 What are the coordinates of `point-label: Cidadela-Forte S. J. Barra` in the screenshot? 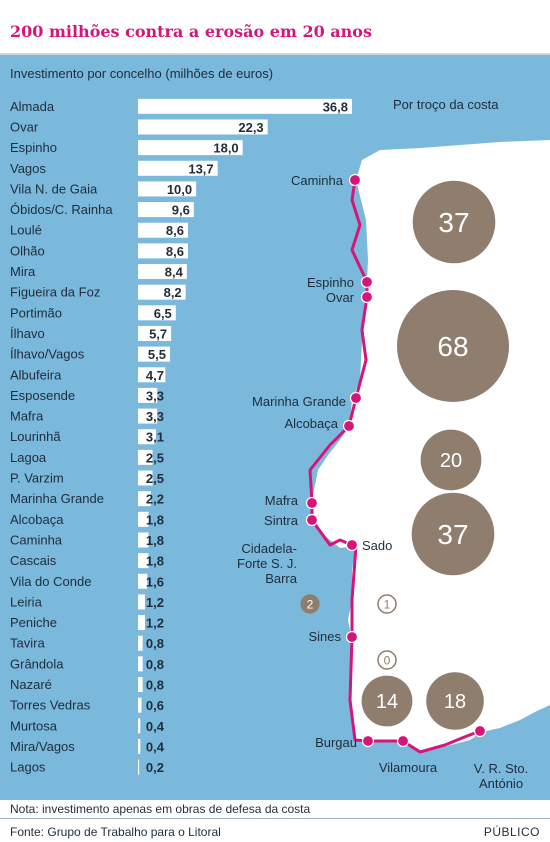 It's located at (267, 563).